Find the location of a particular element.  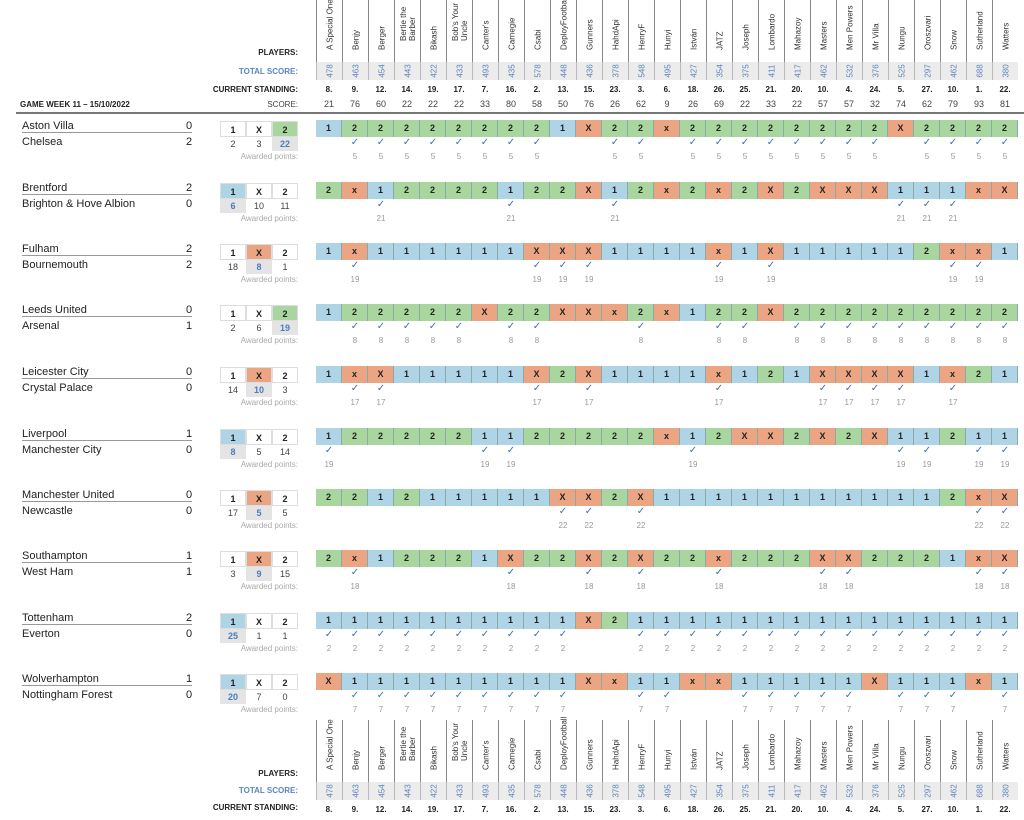

footer-player-name-col: Lombardo is located at coordinates (771, 751).